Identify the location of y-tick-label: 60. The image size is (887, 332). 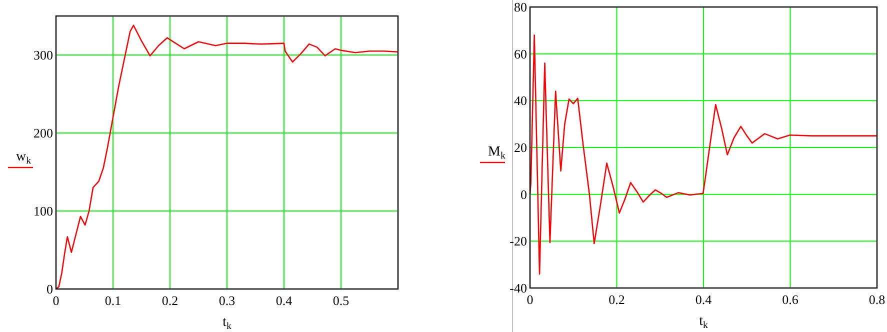
(520, 54).